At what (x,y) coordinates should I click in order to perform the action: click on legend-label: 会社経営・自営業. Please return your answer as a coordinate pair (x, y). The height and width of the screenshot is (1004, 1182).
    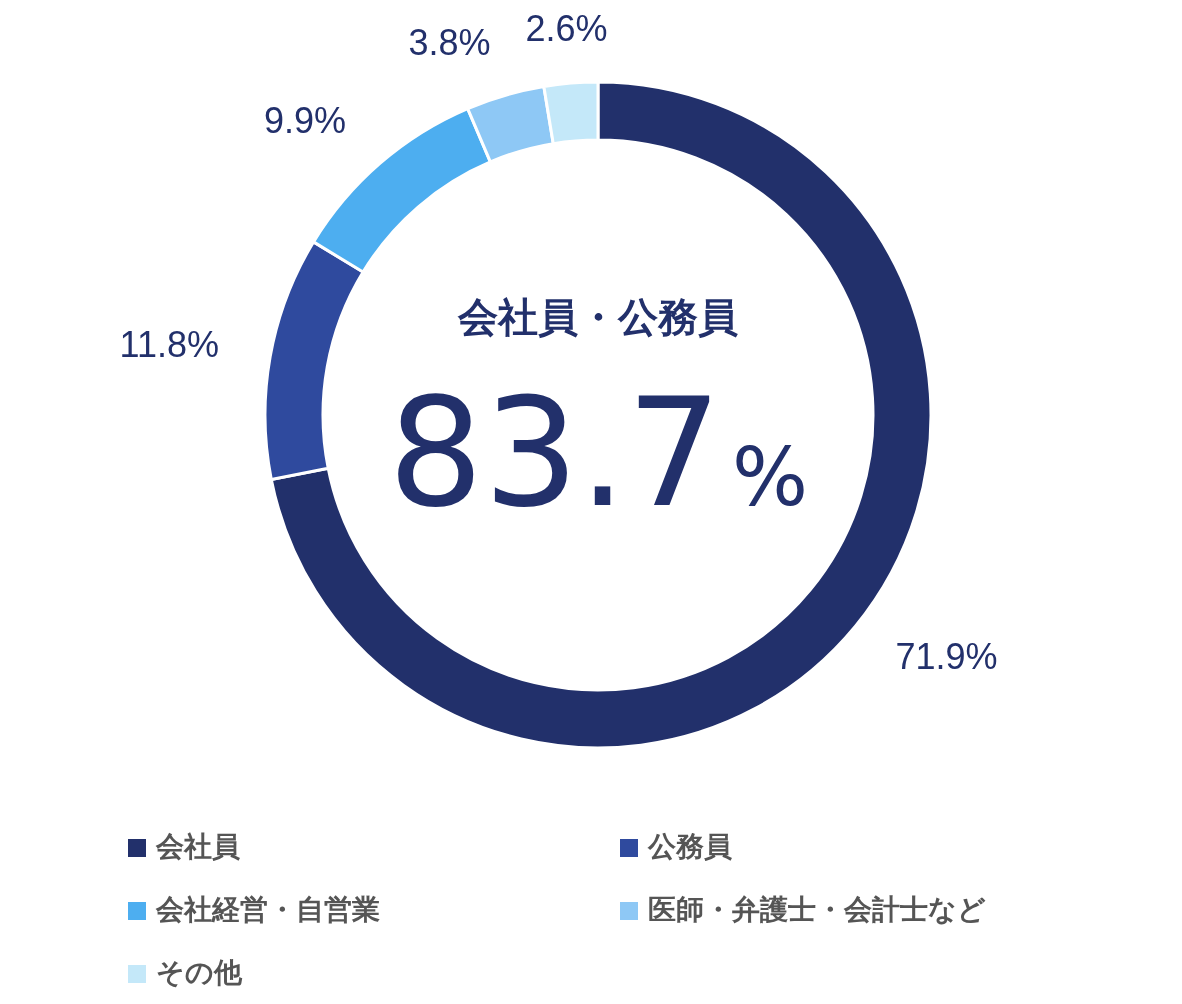
    Looking at the image, I should click on (267, 909).